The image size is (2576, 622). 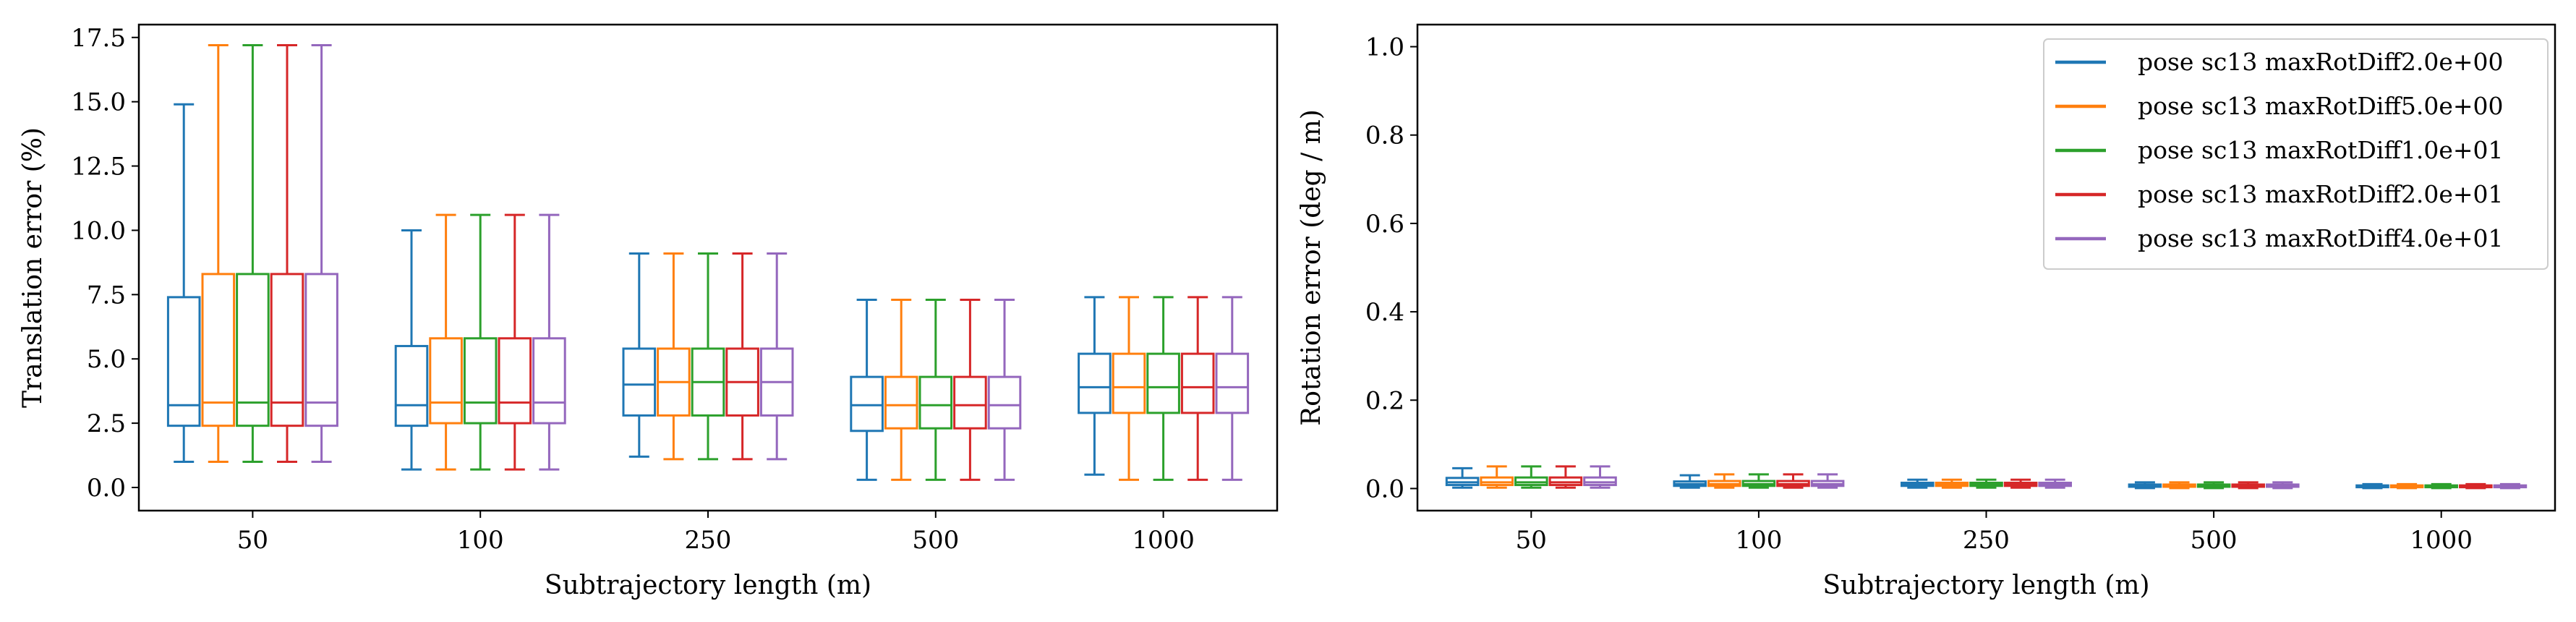 What do you see at coordinates (2279, 106) in the screenshot?
I see `legend-item: pose sc13 maxRotDiff5.0e+00` at bounding box center [2279, 106].